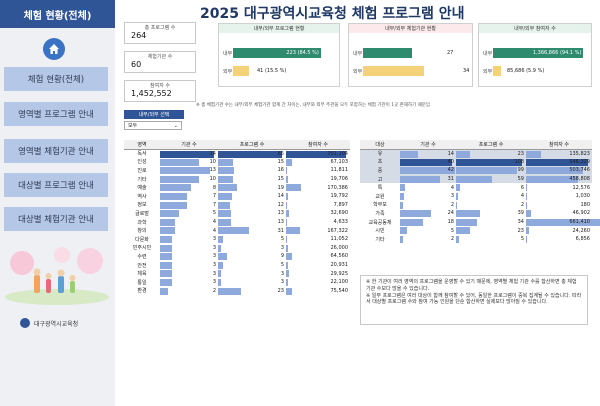 Image resolution: width=600 pixels, height=406 pixels. What do you see at coordinates (237, 153) in the screenshot?
I see `table-row: 독서 14 65 701,104` at bounding box center [237, 153].